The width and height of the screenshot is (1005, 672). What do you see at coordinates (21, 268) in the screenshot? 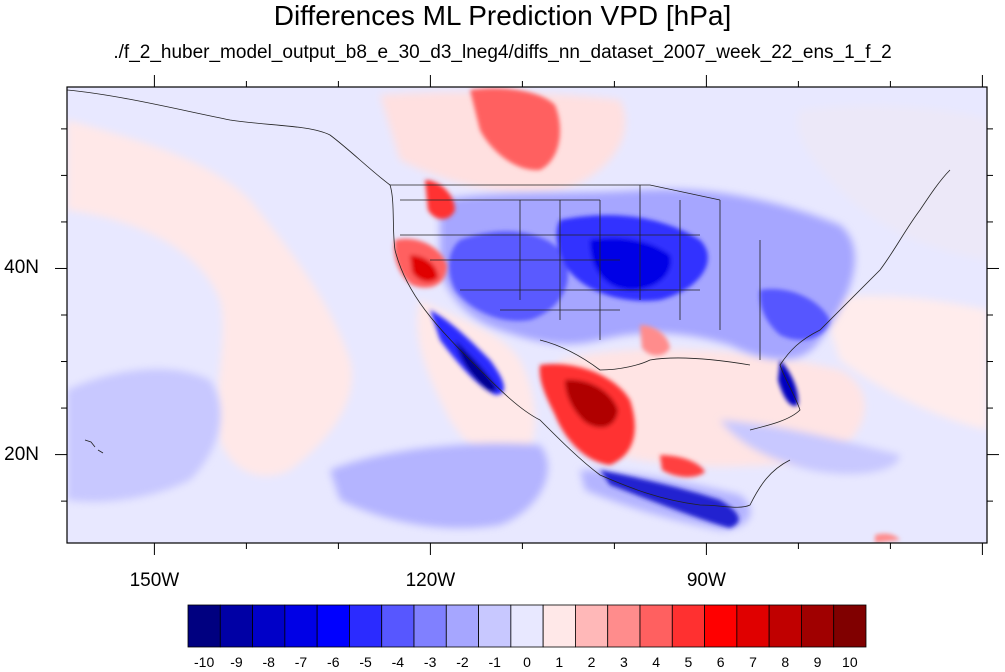
I see `lat-label: 40N` at bounding box center [21, 268].